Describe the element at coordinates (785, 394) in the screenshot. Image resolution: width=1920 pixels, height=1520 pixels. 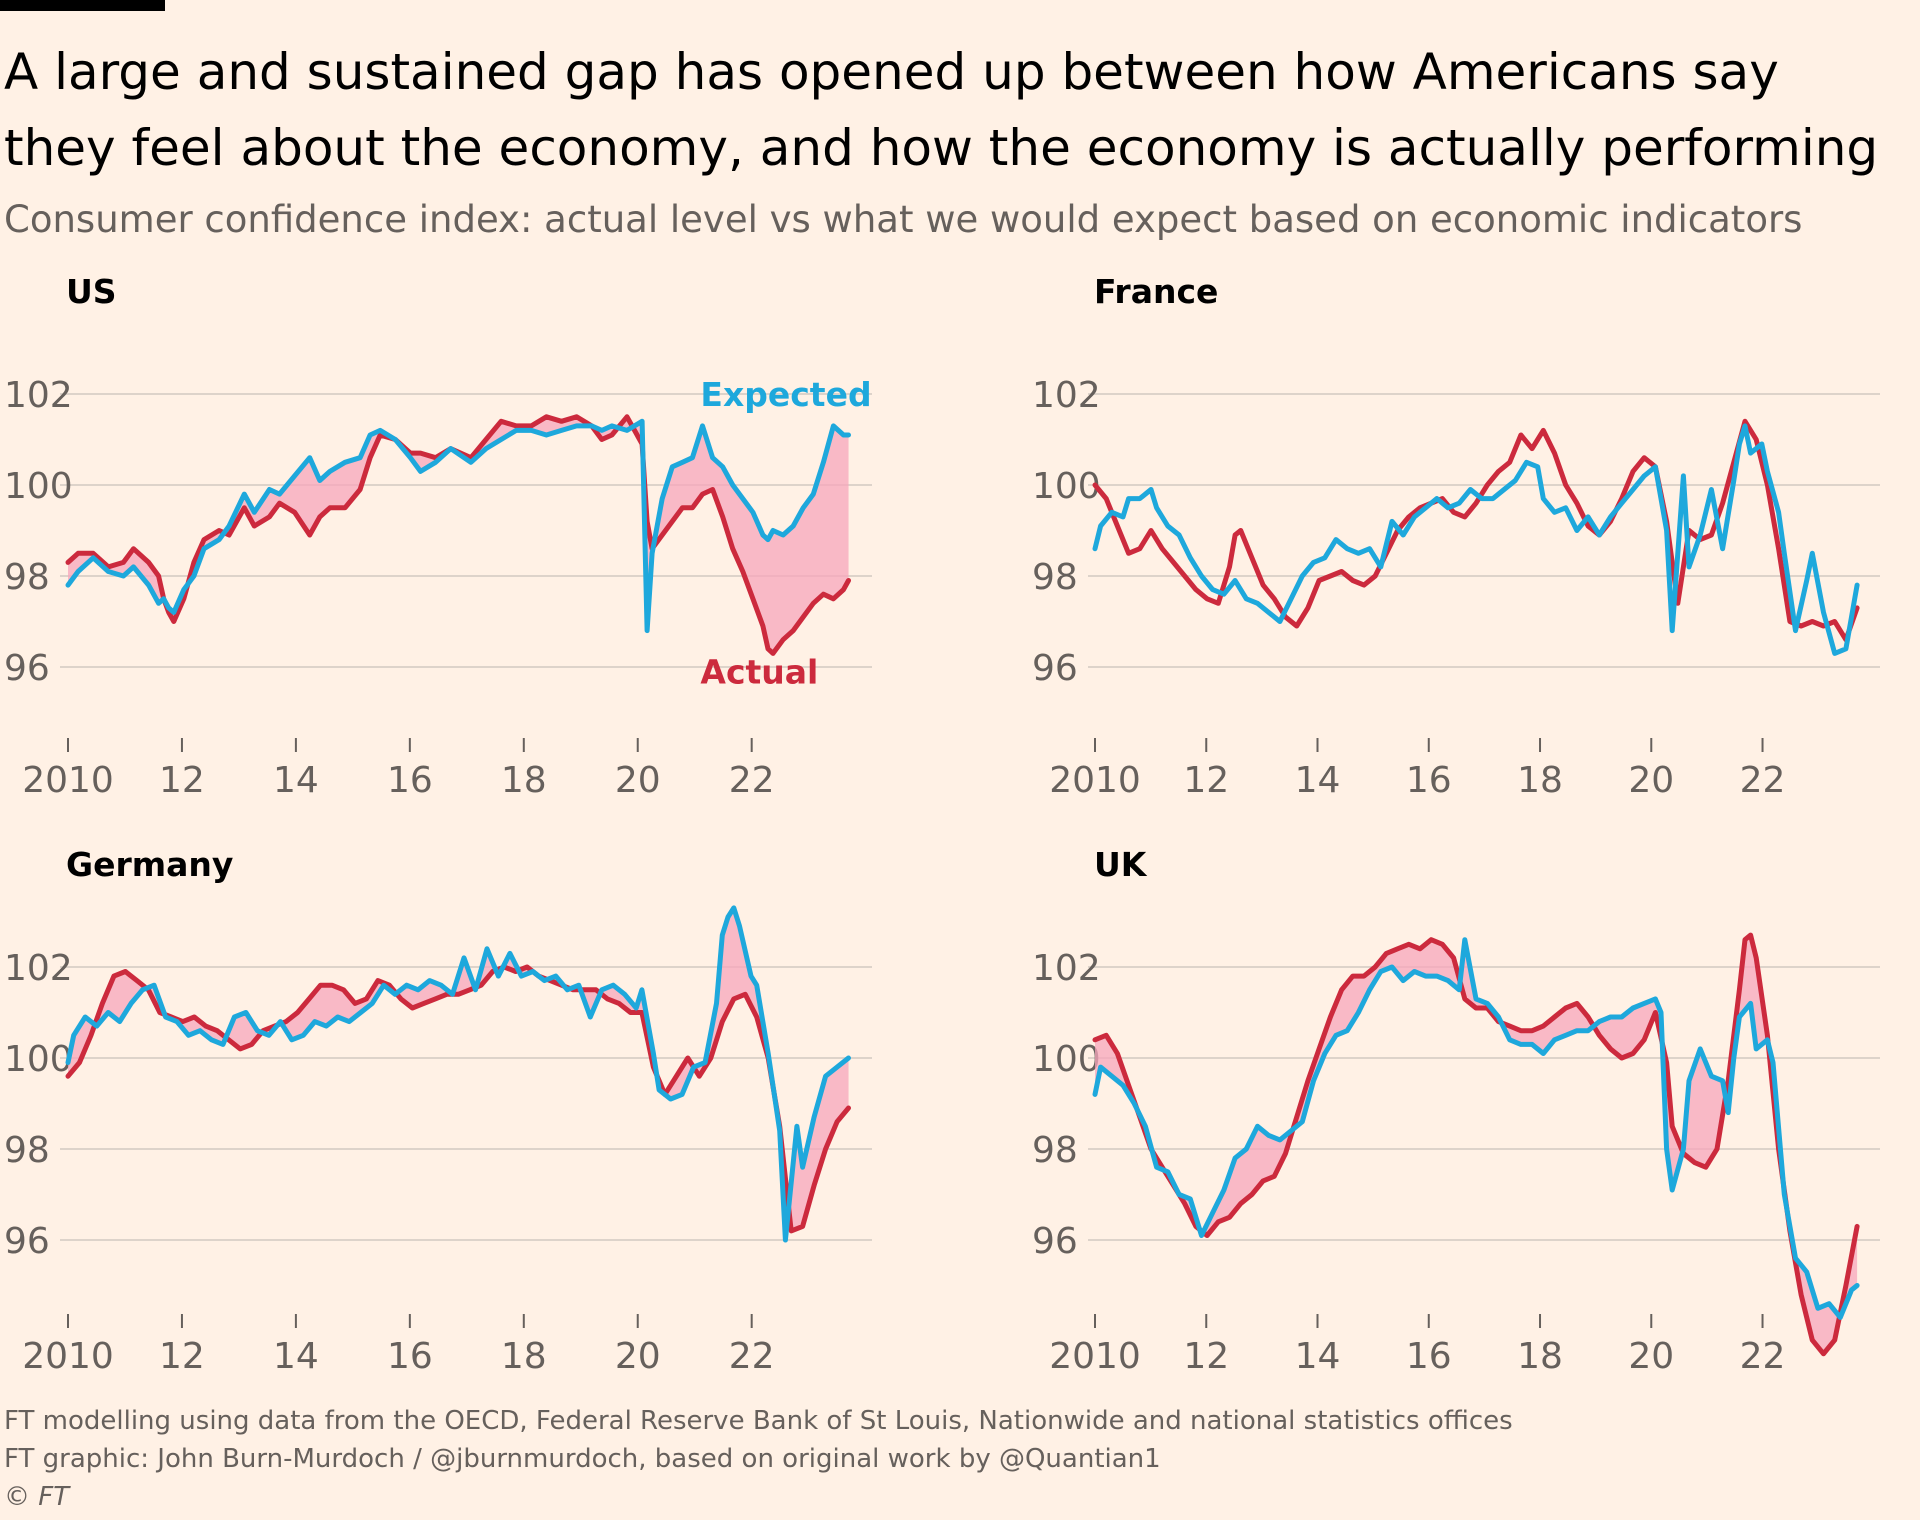
I see `expected-series-label: Expected` at that location.